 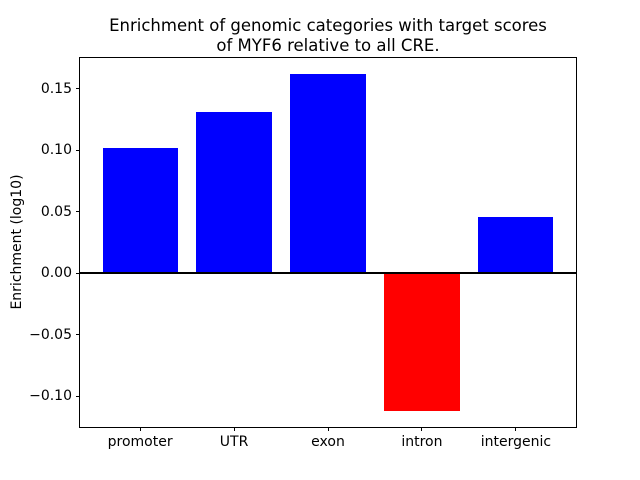 I want to click on zero-line, so click(x=328, y=273).